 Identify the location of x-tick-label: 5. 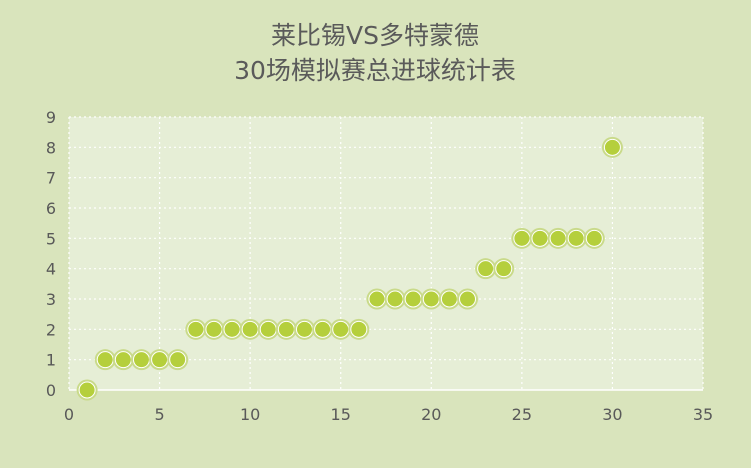
(159, 414).